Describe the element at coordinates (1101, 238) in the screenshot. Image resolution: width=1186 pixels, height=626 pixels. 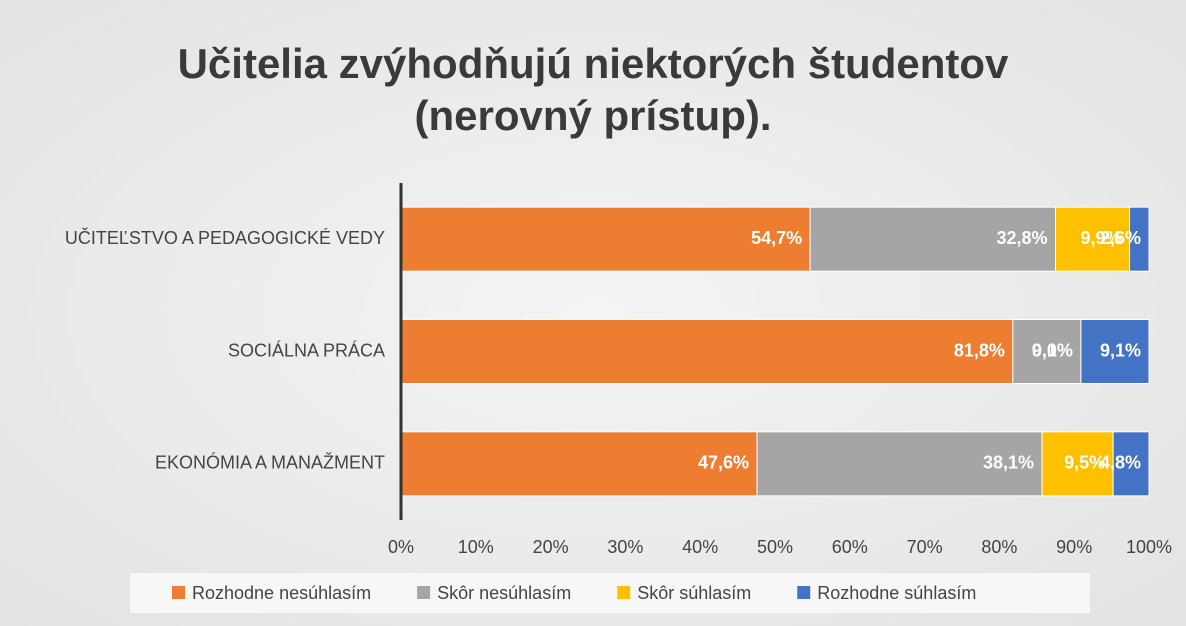
I see `data-label: 9,9%` at that location.